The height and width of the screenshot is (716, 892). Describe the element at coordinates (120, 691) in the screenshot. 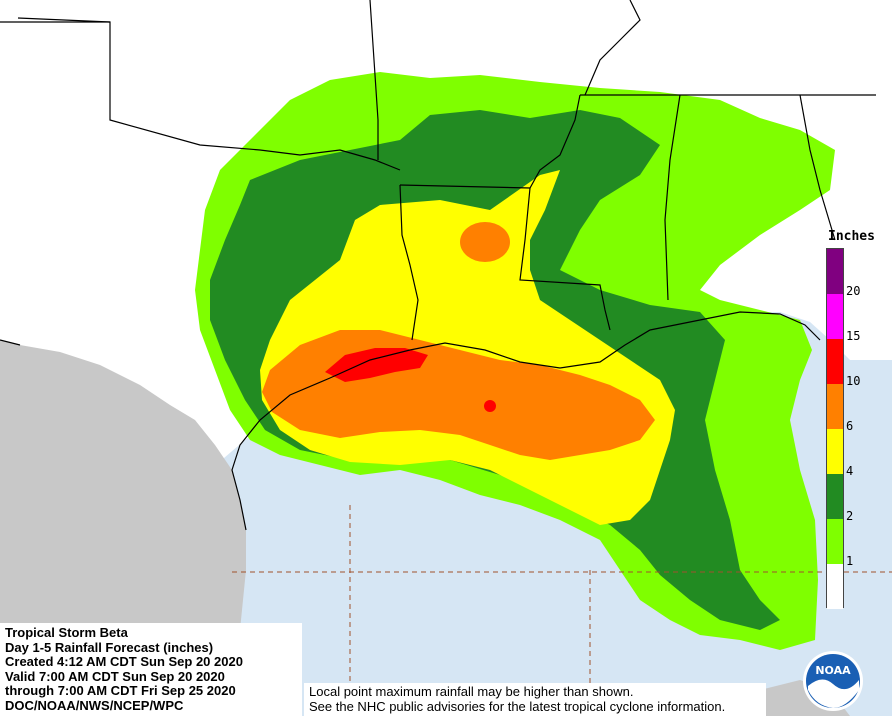

I see `through-time: through 7:00 AM CDT Fri Sep 25 2020` at that location.